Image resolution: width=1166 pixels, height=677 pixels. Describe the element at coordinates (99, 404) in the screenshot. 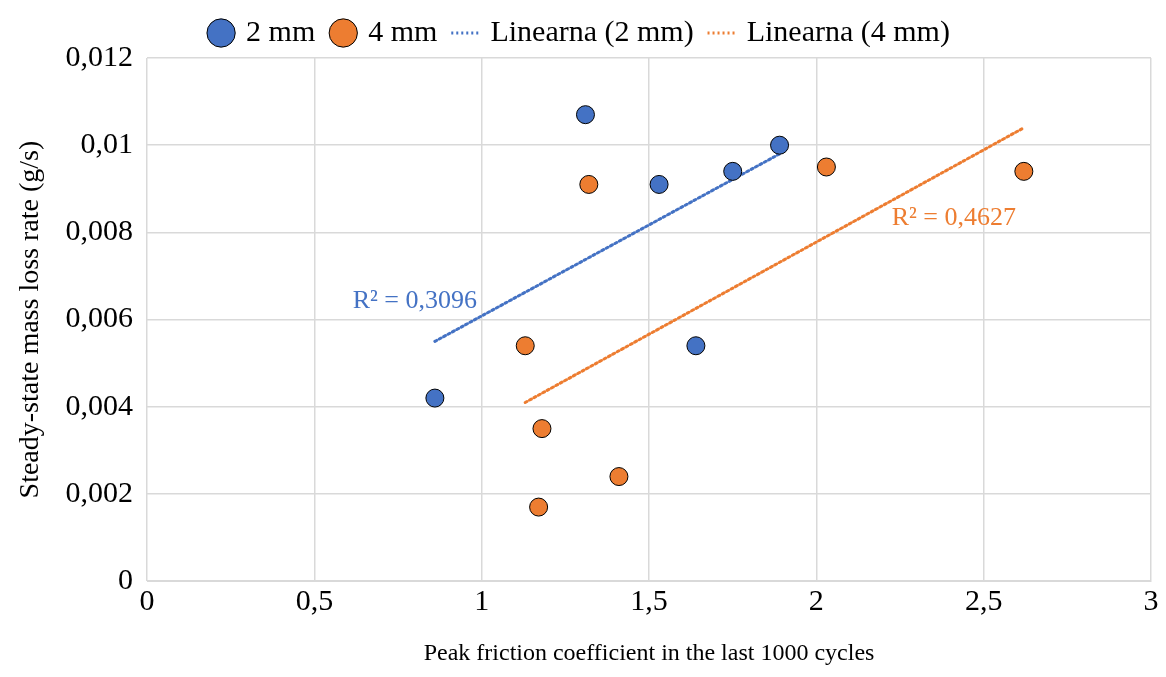

I see `y-tick-label: 0,004` at that location.